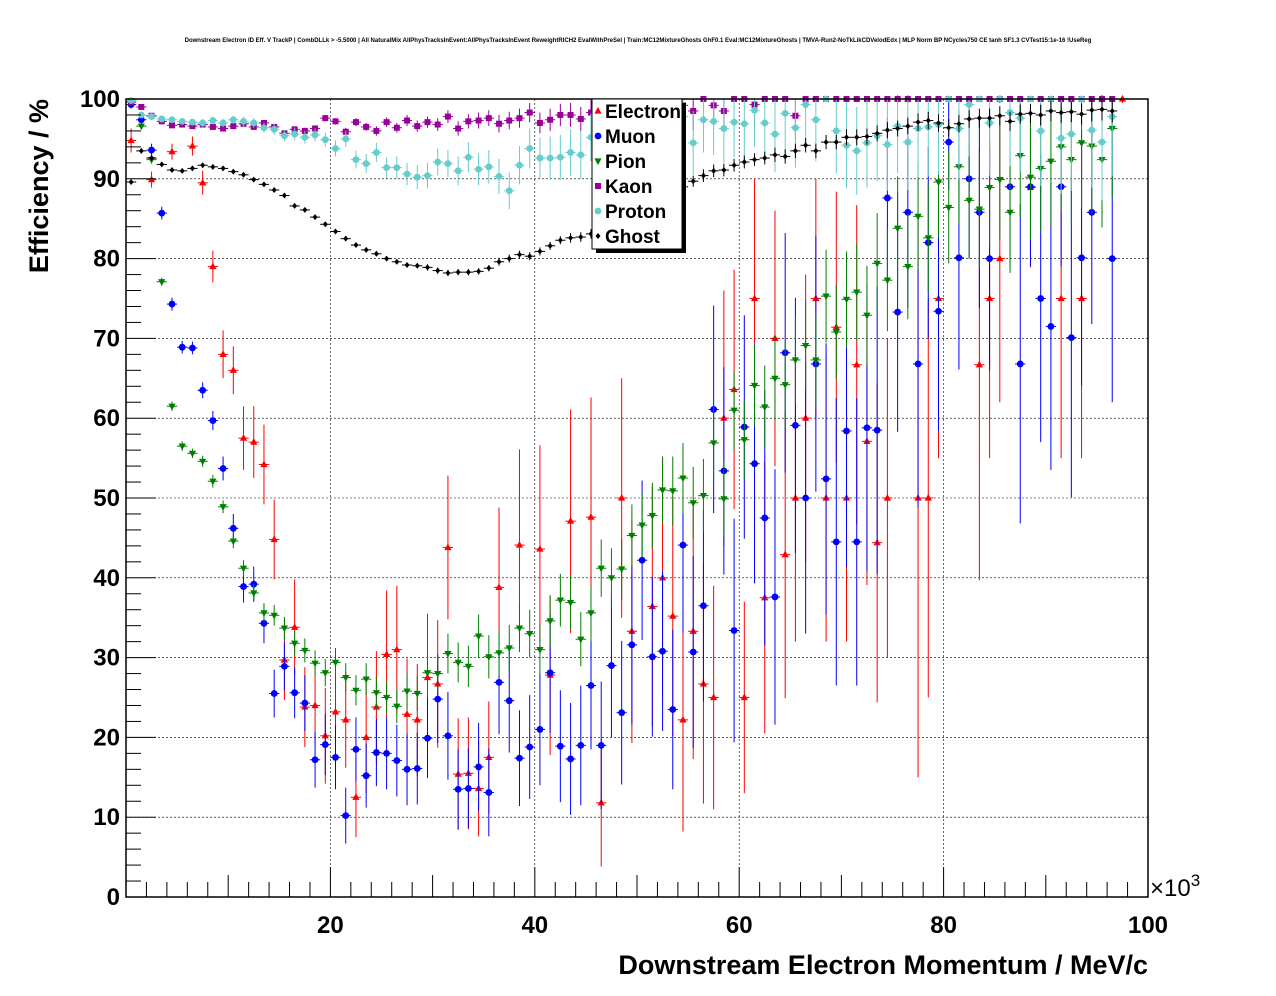 The image size is (1276, 996). Describe the element at coordinates (739, 925) in the screenshot. I see `x-tick-label: 60` at that location.